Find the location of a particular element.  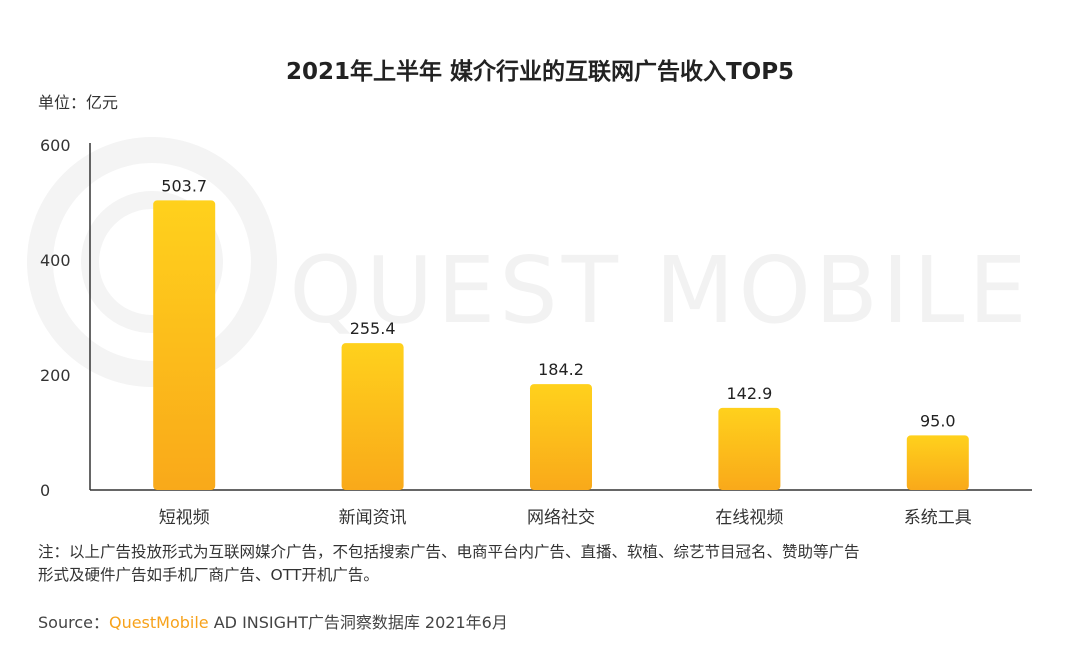

data-label-5: 95.0 is located at coordinates (938, 420).